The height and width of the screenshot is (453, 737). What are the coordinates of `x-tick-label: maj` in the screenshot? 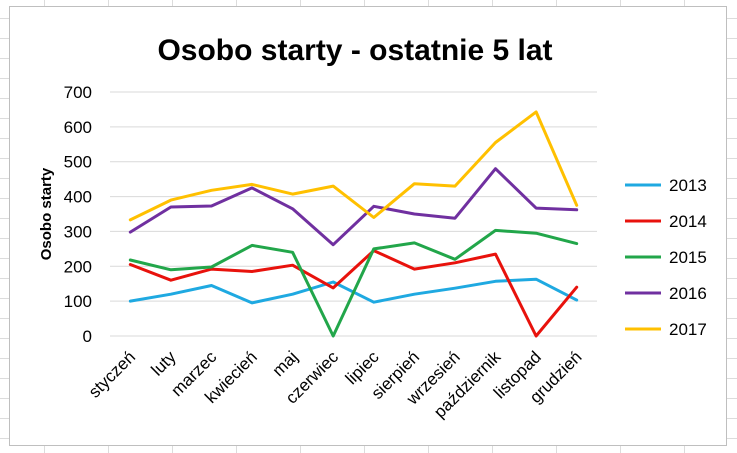 It's located at (285, 363).